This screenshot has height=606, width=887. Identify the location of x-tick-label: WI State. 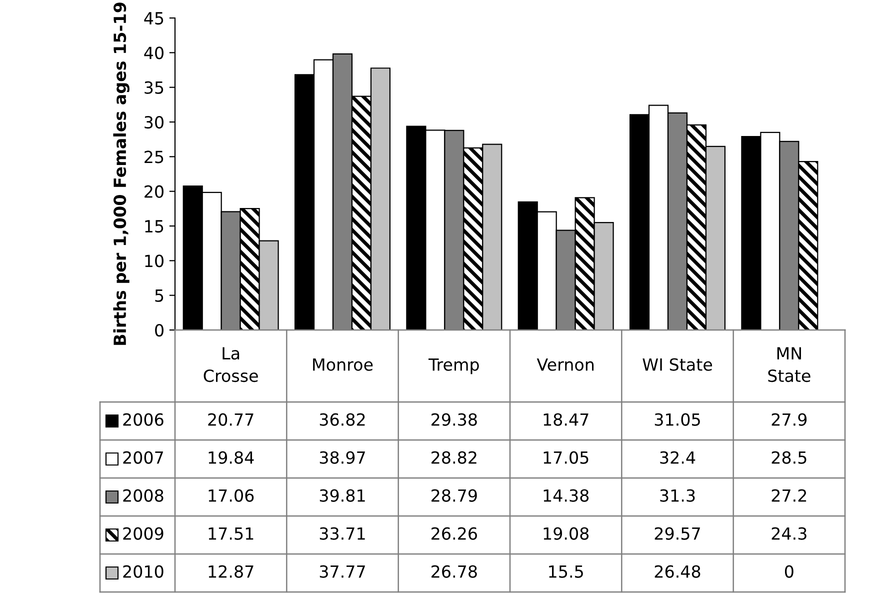
(677, 364).